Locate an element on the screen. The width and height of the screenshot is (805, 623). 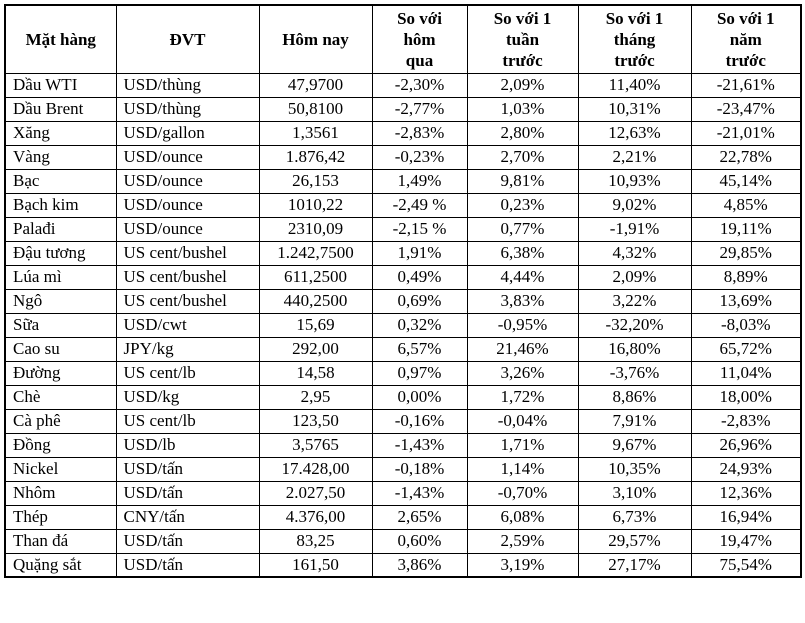
change-vs-month-cell: -32,20% is located at coordinates (634, 325).